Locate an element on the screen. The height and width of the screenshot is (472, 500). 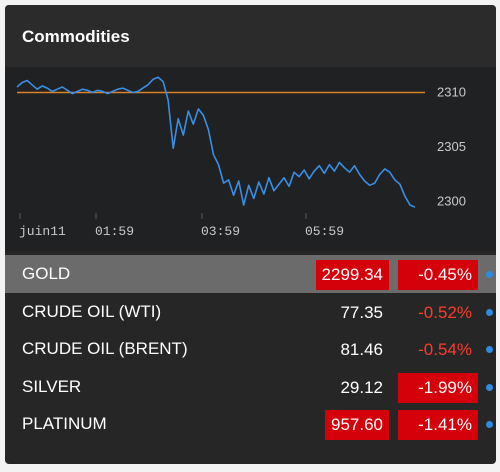
commodity-change: -1.41% is located at coordinates (438, 425).